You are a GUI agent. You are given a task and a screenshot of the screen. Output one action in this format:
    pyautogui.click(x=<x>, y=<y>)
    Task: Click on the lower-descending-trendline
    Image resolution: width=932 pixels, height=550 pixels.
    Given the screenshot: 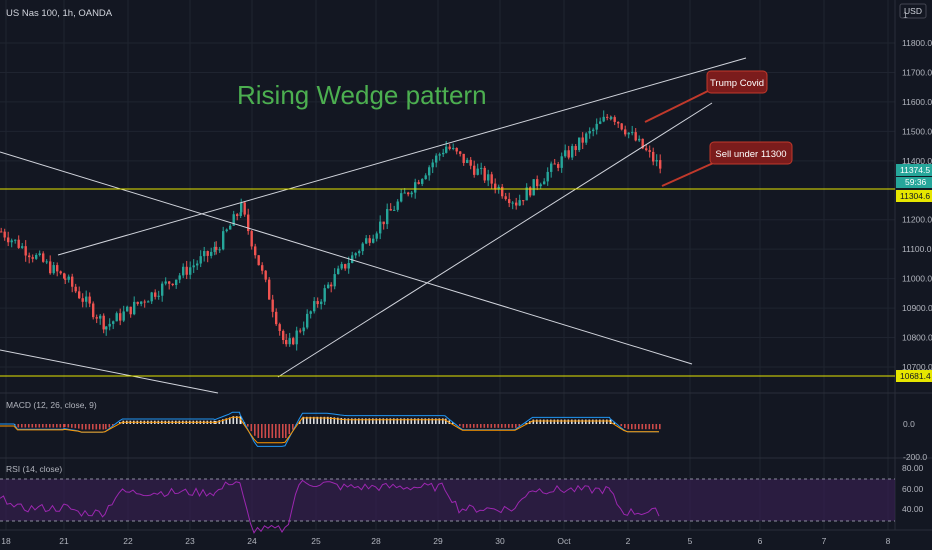 What is the action you would take?
    pyautogui.click(x=109, y=371)
    